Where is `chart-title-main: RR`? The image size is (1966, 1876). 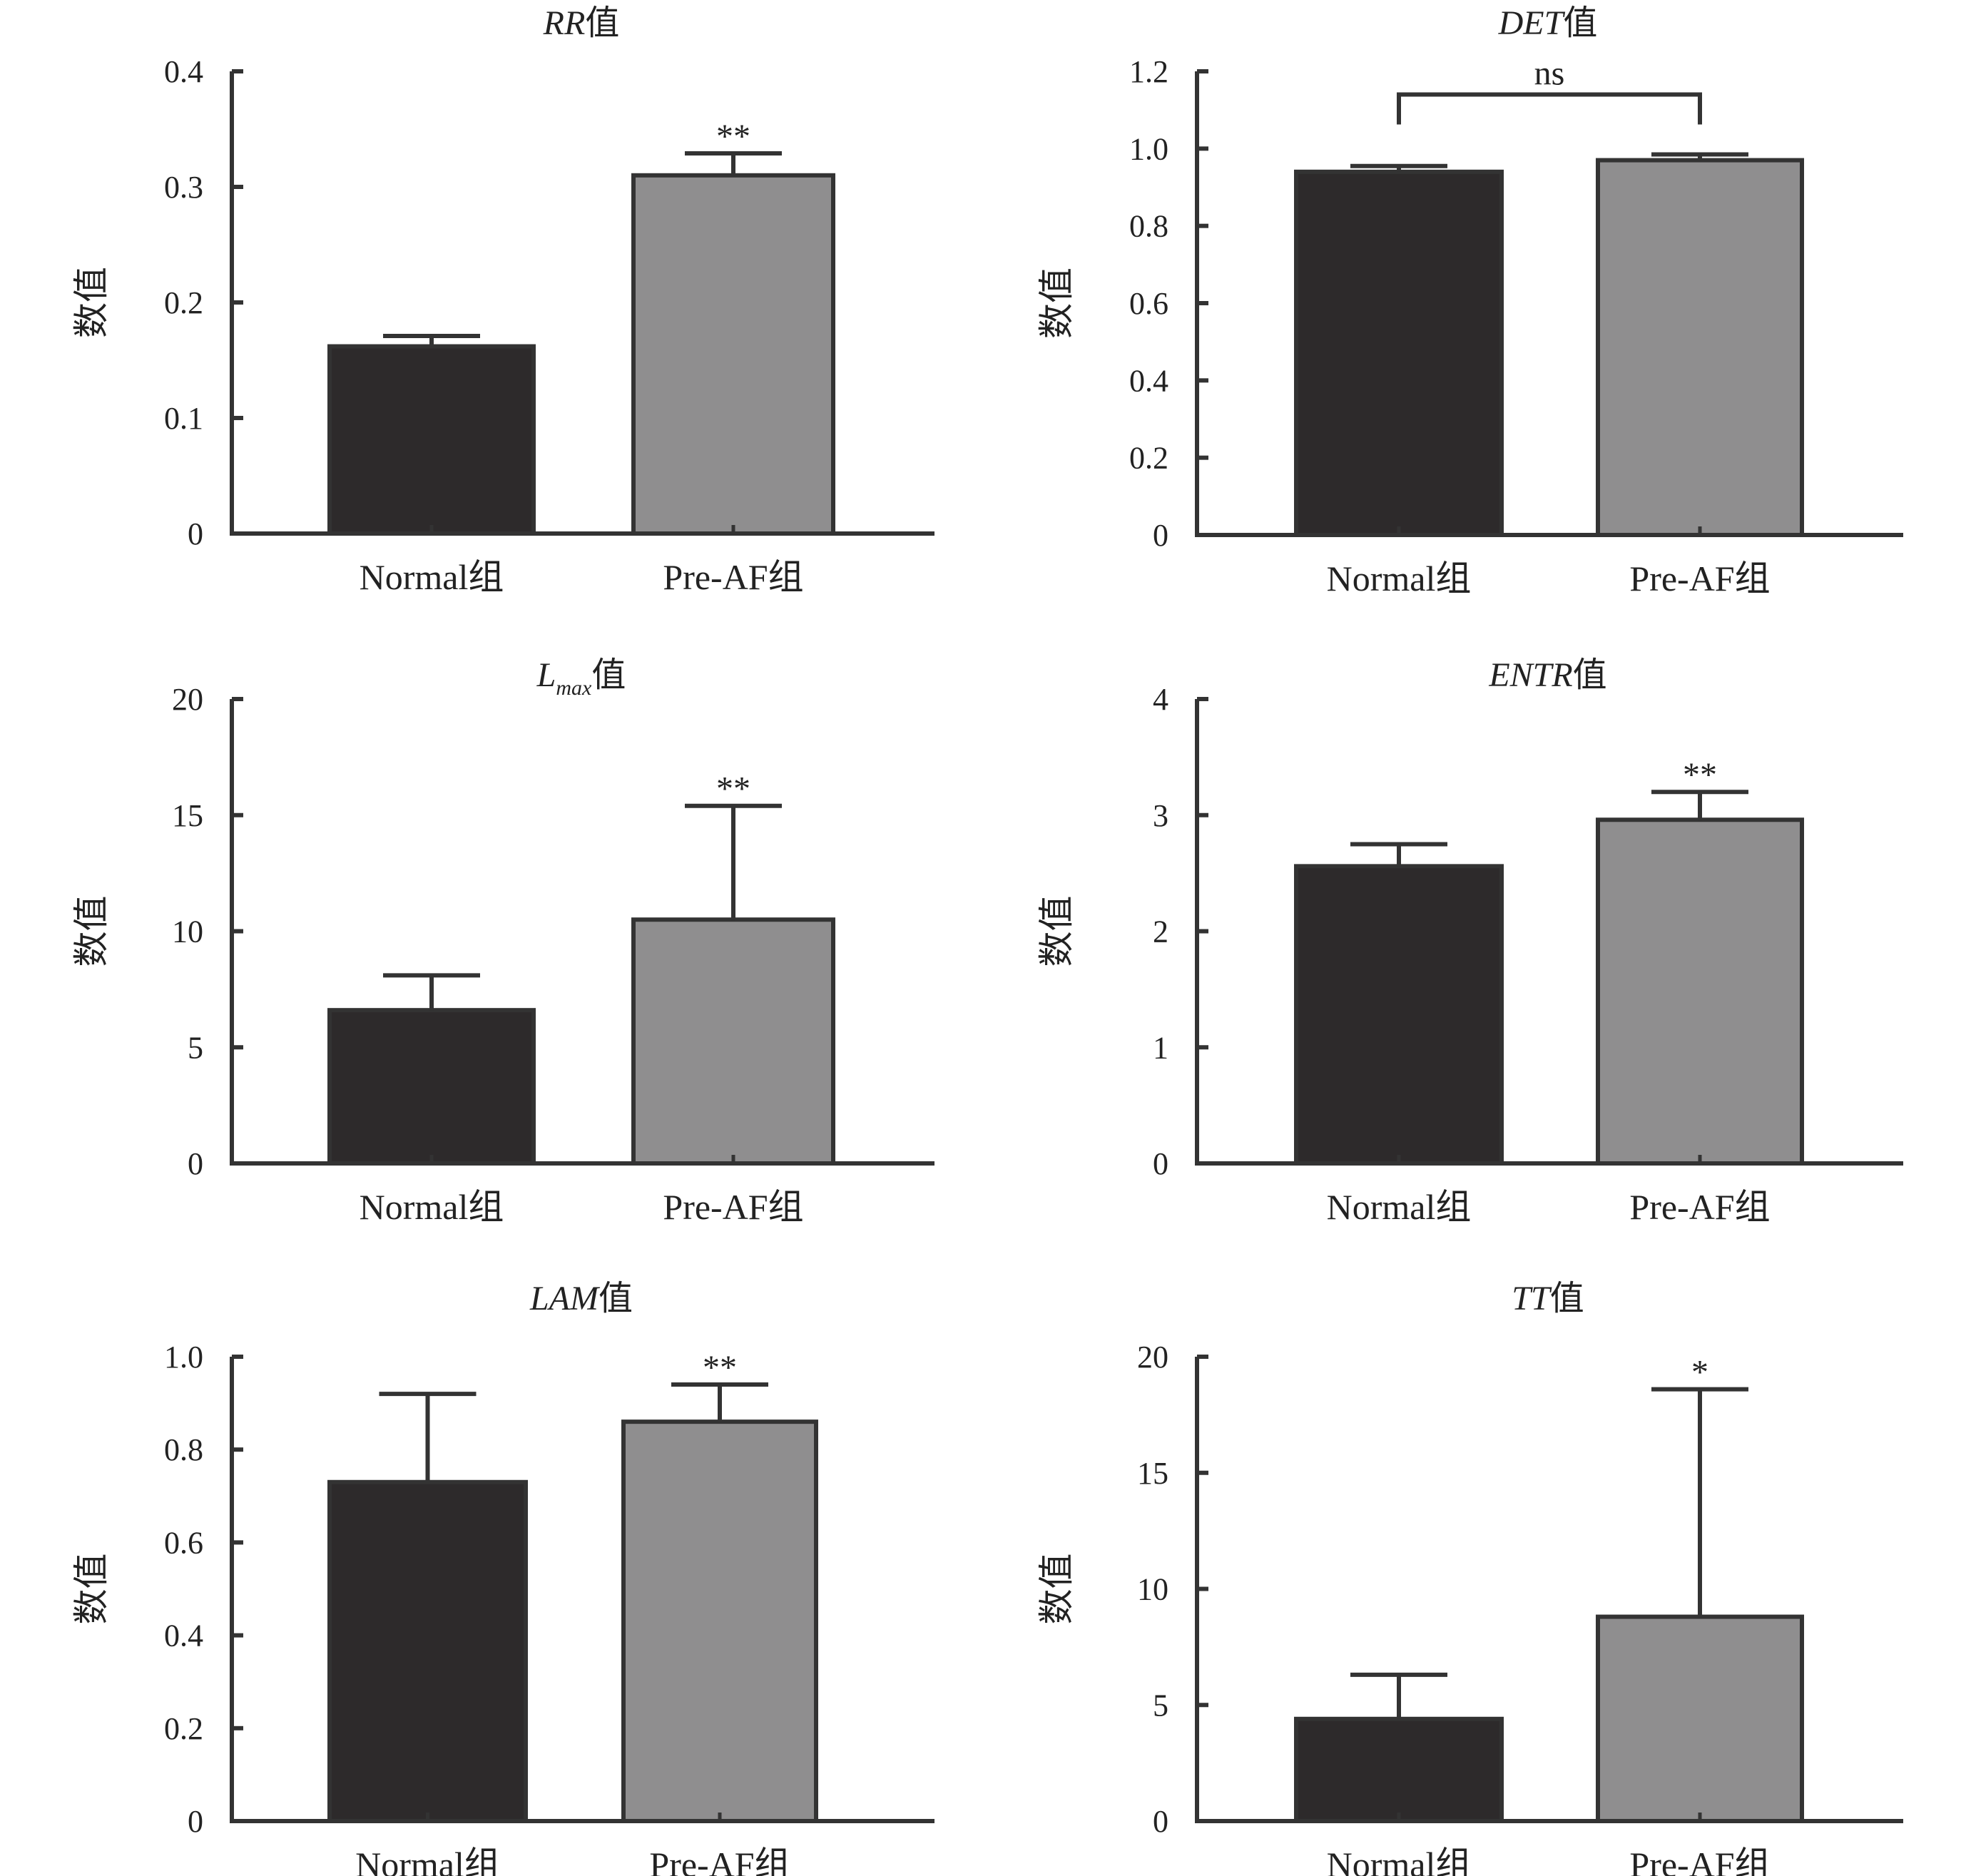 chart-title-main: RR is located at coordinates (564, 23).